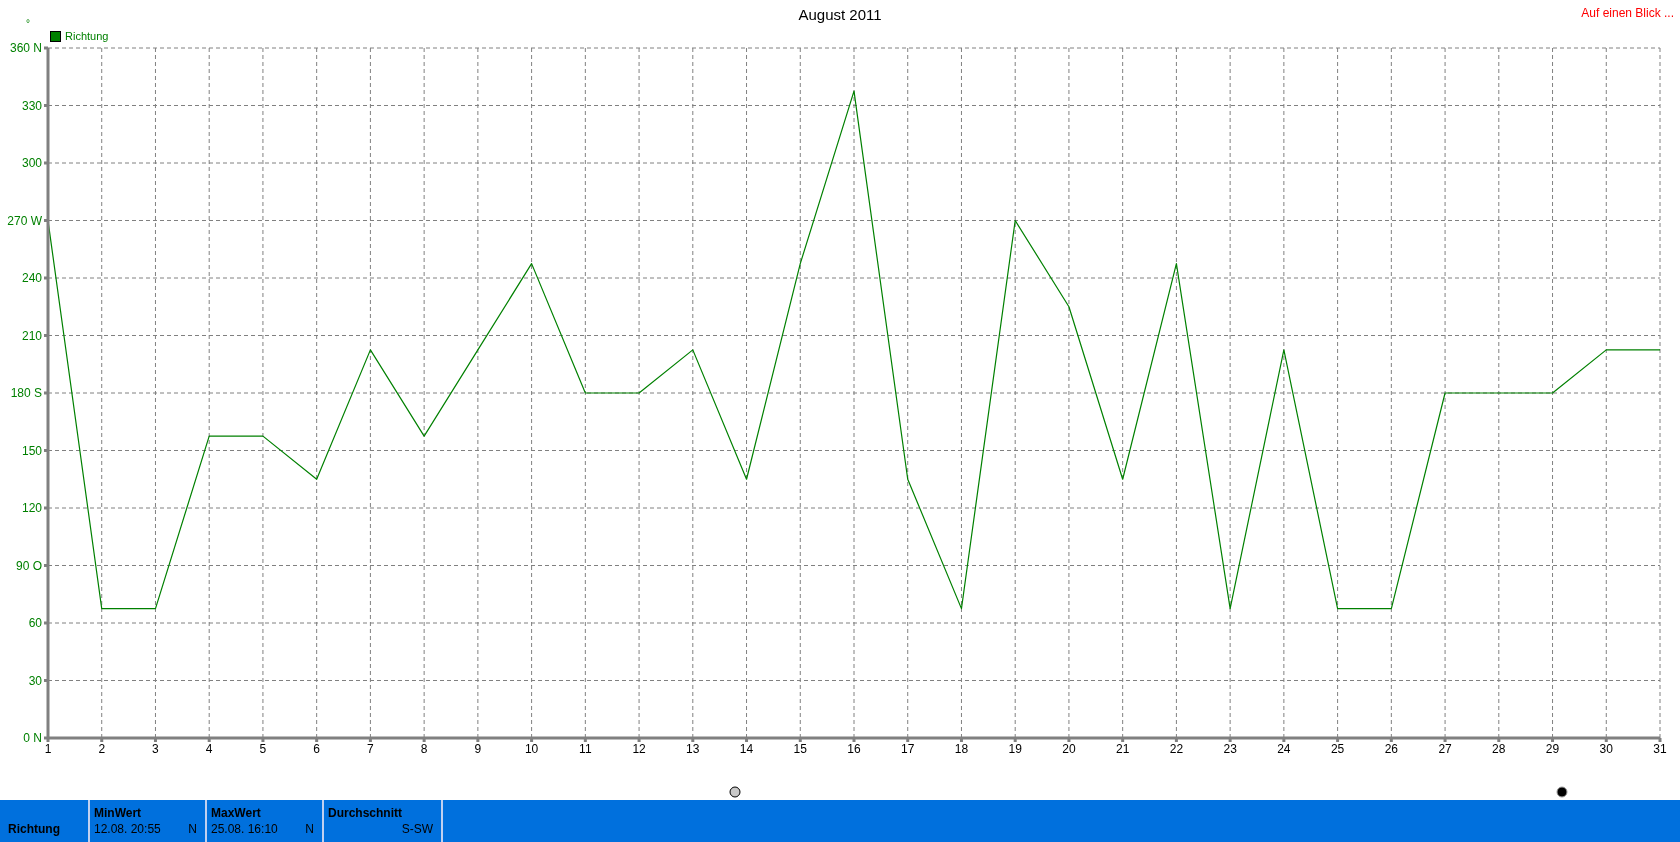 This screenshot has width=1680, height=842. Describe the element at coordinates (1337, 748) in the screenshot. I see `x-tick-label: 25` at that location.